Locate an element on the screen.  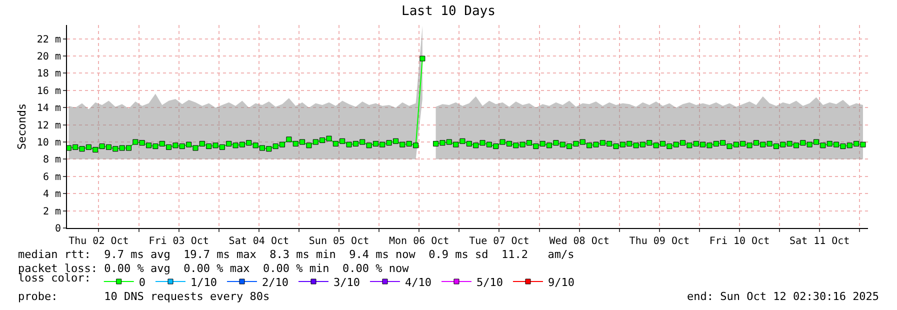
y-tick-label: 16 m is located at coordinates (48, 91).